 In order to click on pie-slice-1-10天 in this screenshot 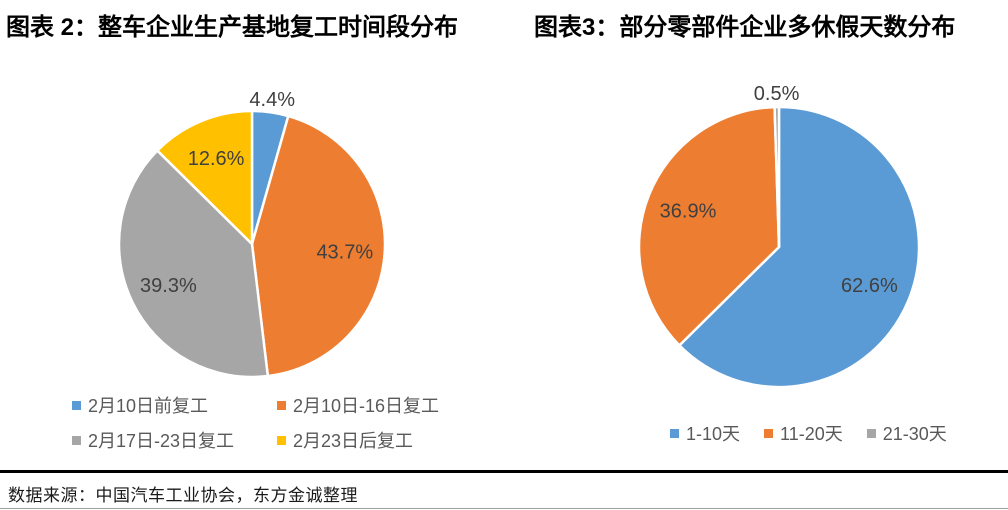, I will do `click(799, 247)`.